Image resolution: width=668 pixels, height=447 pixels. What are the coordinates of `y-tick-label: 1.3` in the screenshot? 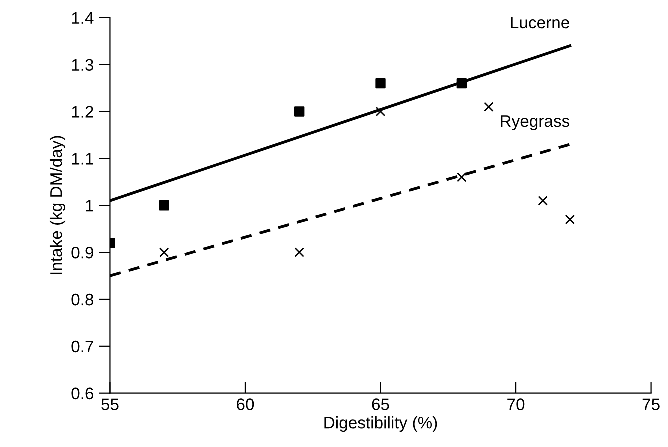 It's located at (83, 65).